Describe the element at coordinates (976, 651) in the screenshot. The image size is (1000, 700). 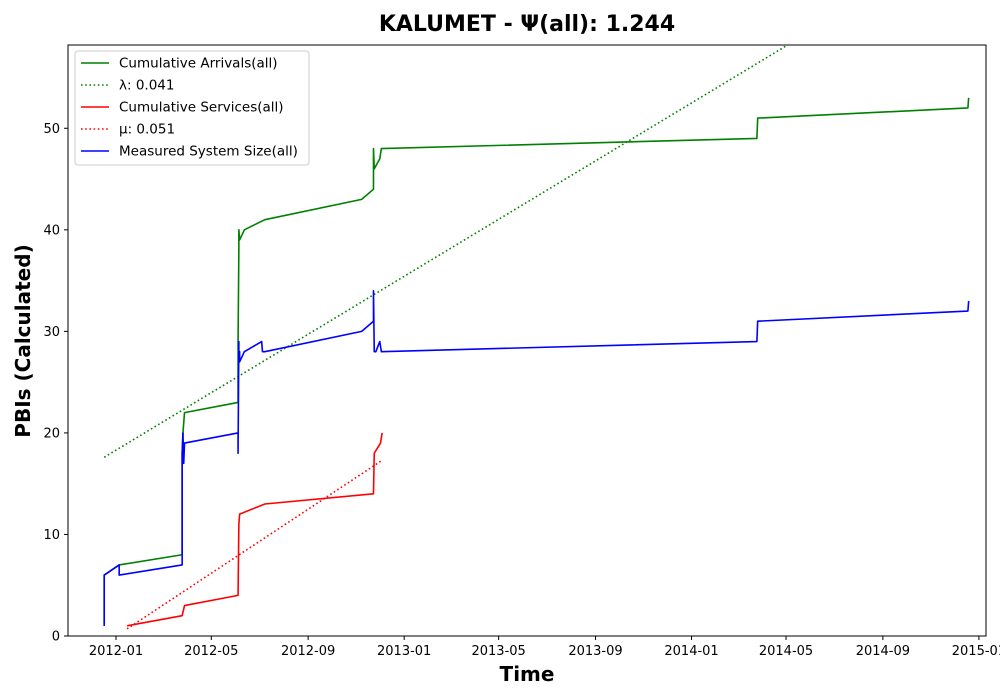
I see `x-tick-label: 2015-01` at that location.